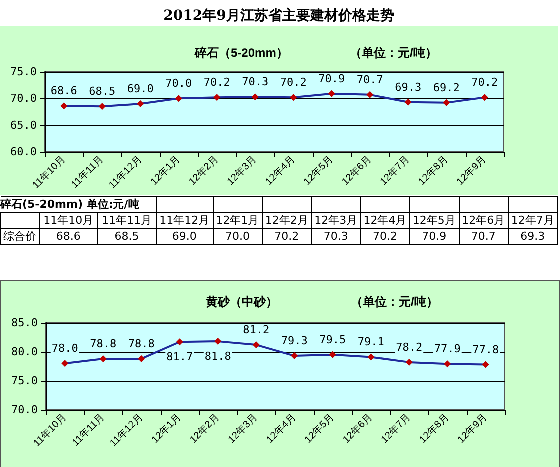  What do you see at coordinates (409, 347) in the screenshot?
I see `data-label: 78.2` at bounding box center [409, 347].